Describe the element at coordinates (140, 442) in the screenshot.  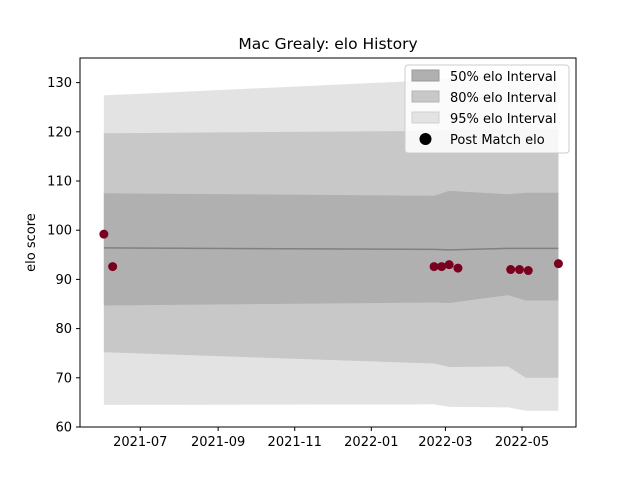
I see `x-tick-label: 2021-07` at that location.